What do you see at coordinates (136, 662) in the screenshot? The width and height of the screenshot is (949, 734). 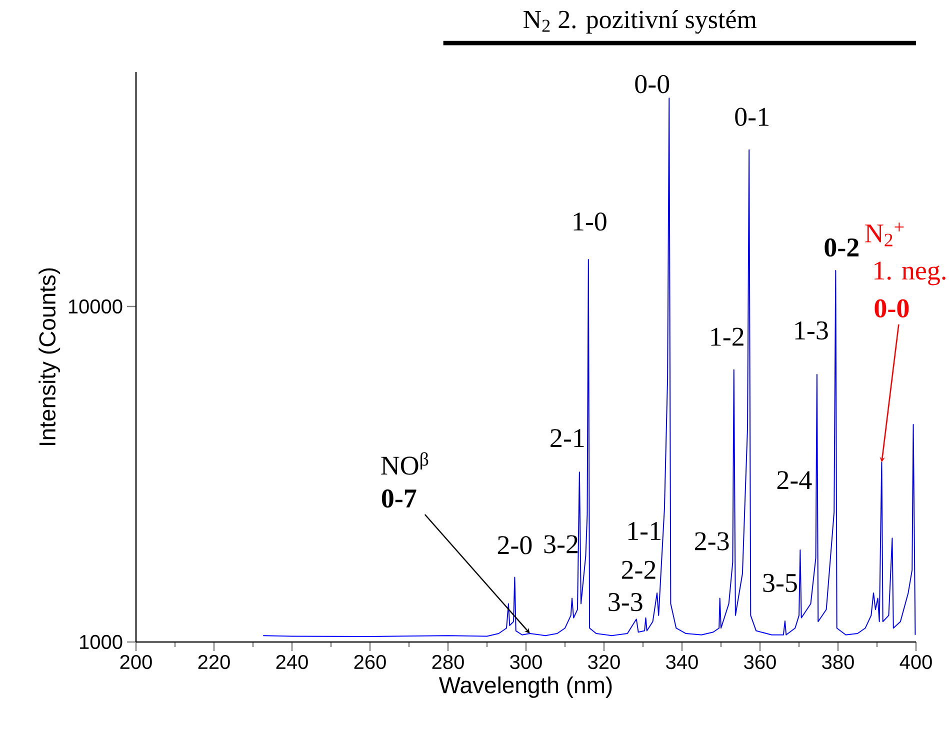 I see `x-tick-label: 200` at bounding box center [136, 662].